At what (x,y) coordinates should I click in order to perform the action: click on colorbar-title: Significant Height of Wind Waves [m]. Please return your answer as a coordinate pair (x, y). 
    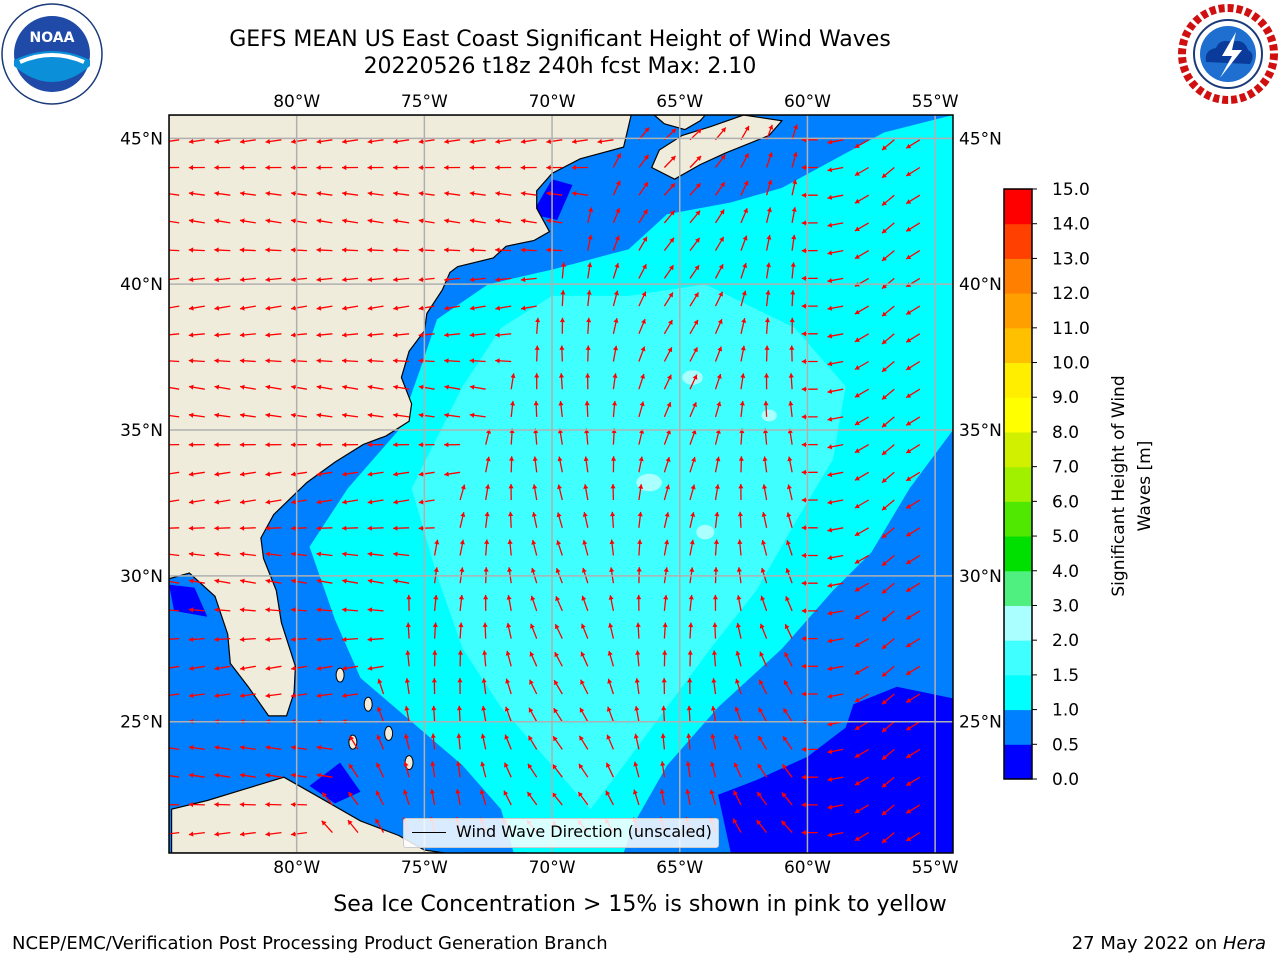
    Looking at the image, I should click on (1132, 485).